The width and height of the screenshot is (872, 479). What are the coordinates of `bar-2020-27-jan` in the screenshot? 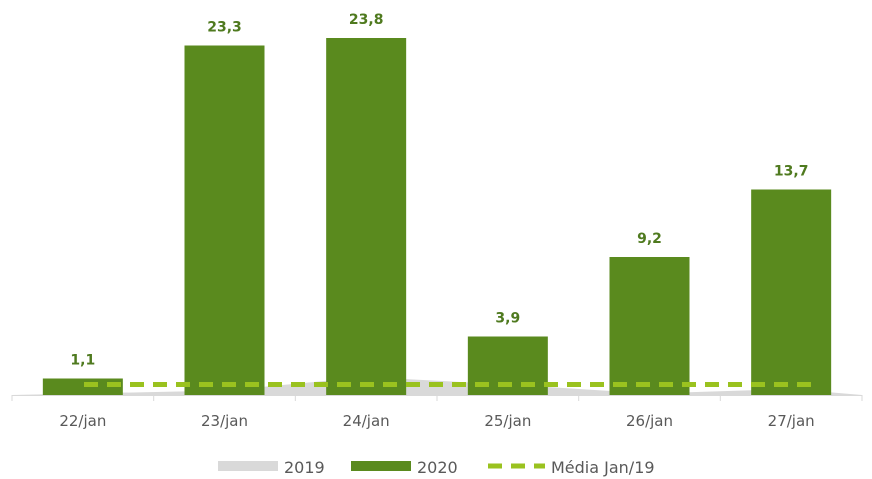 It's located at (791, 292).